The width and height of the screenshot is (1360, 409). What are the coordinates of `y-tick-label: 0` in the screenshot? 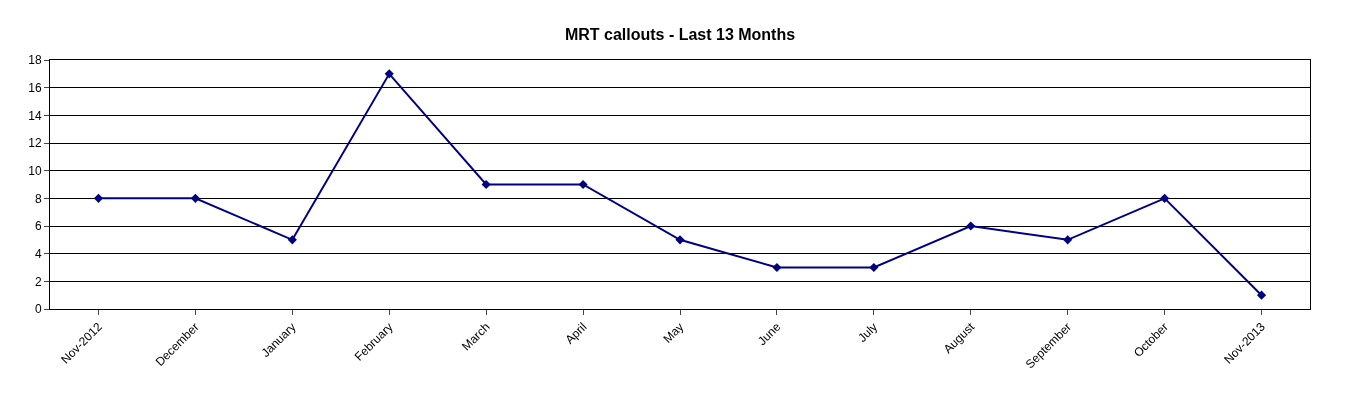 It's located at (38, 309).